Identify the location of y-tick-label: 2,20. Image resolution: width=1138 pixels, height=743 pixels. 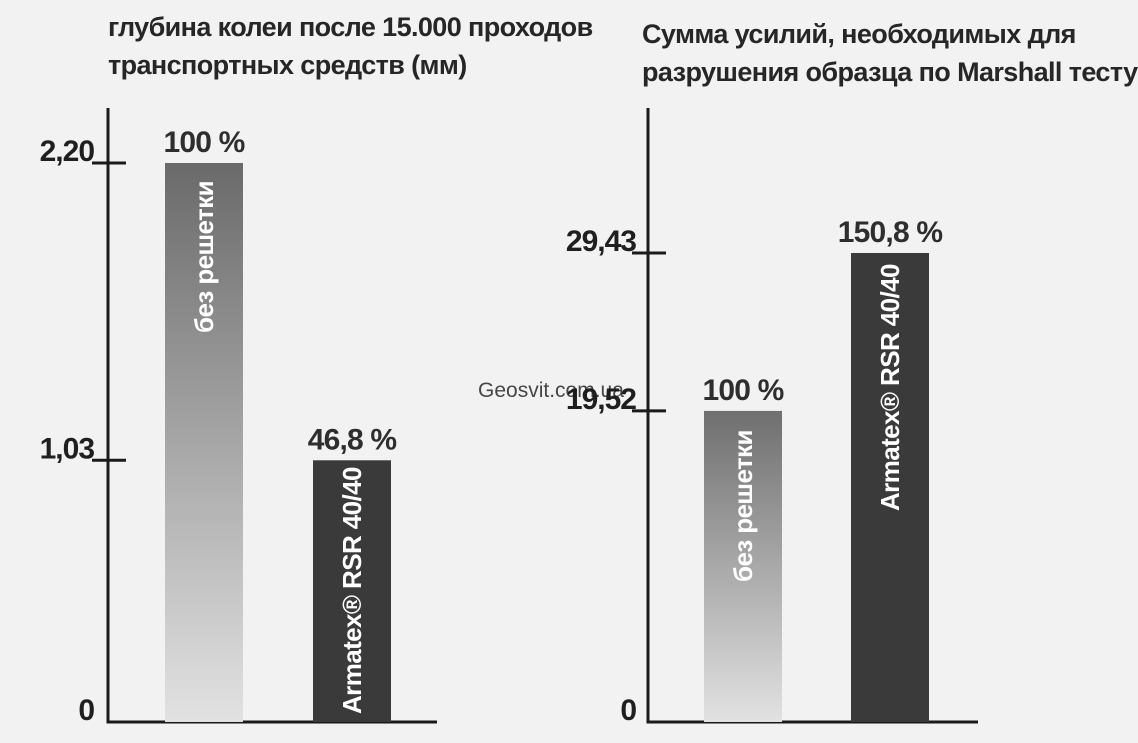
(67, 151).